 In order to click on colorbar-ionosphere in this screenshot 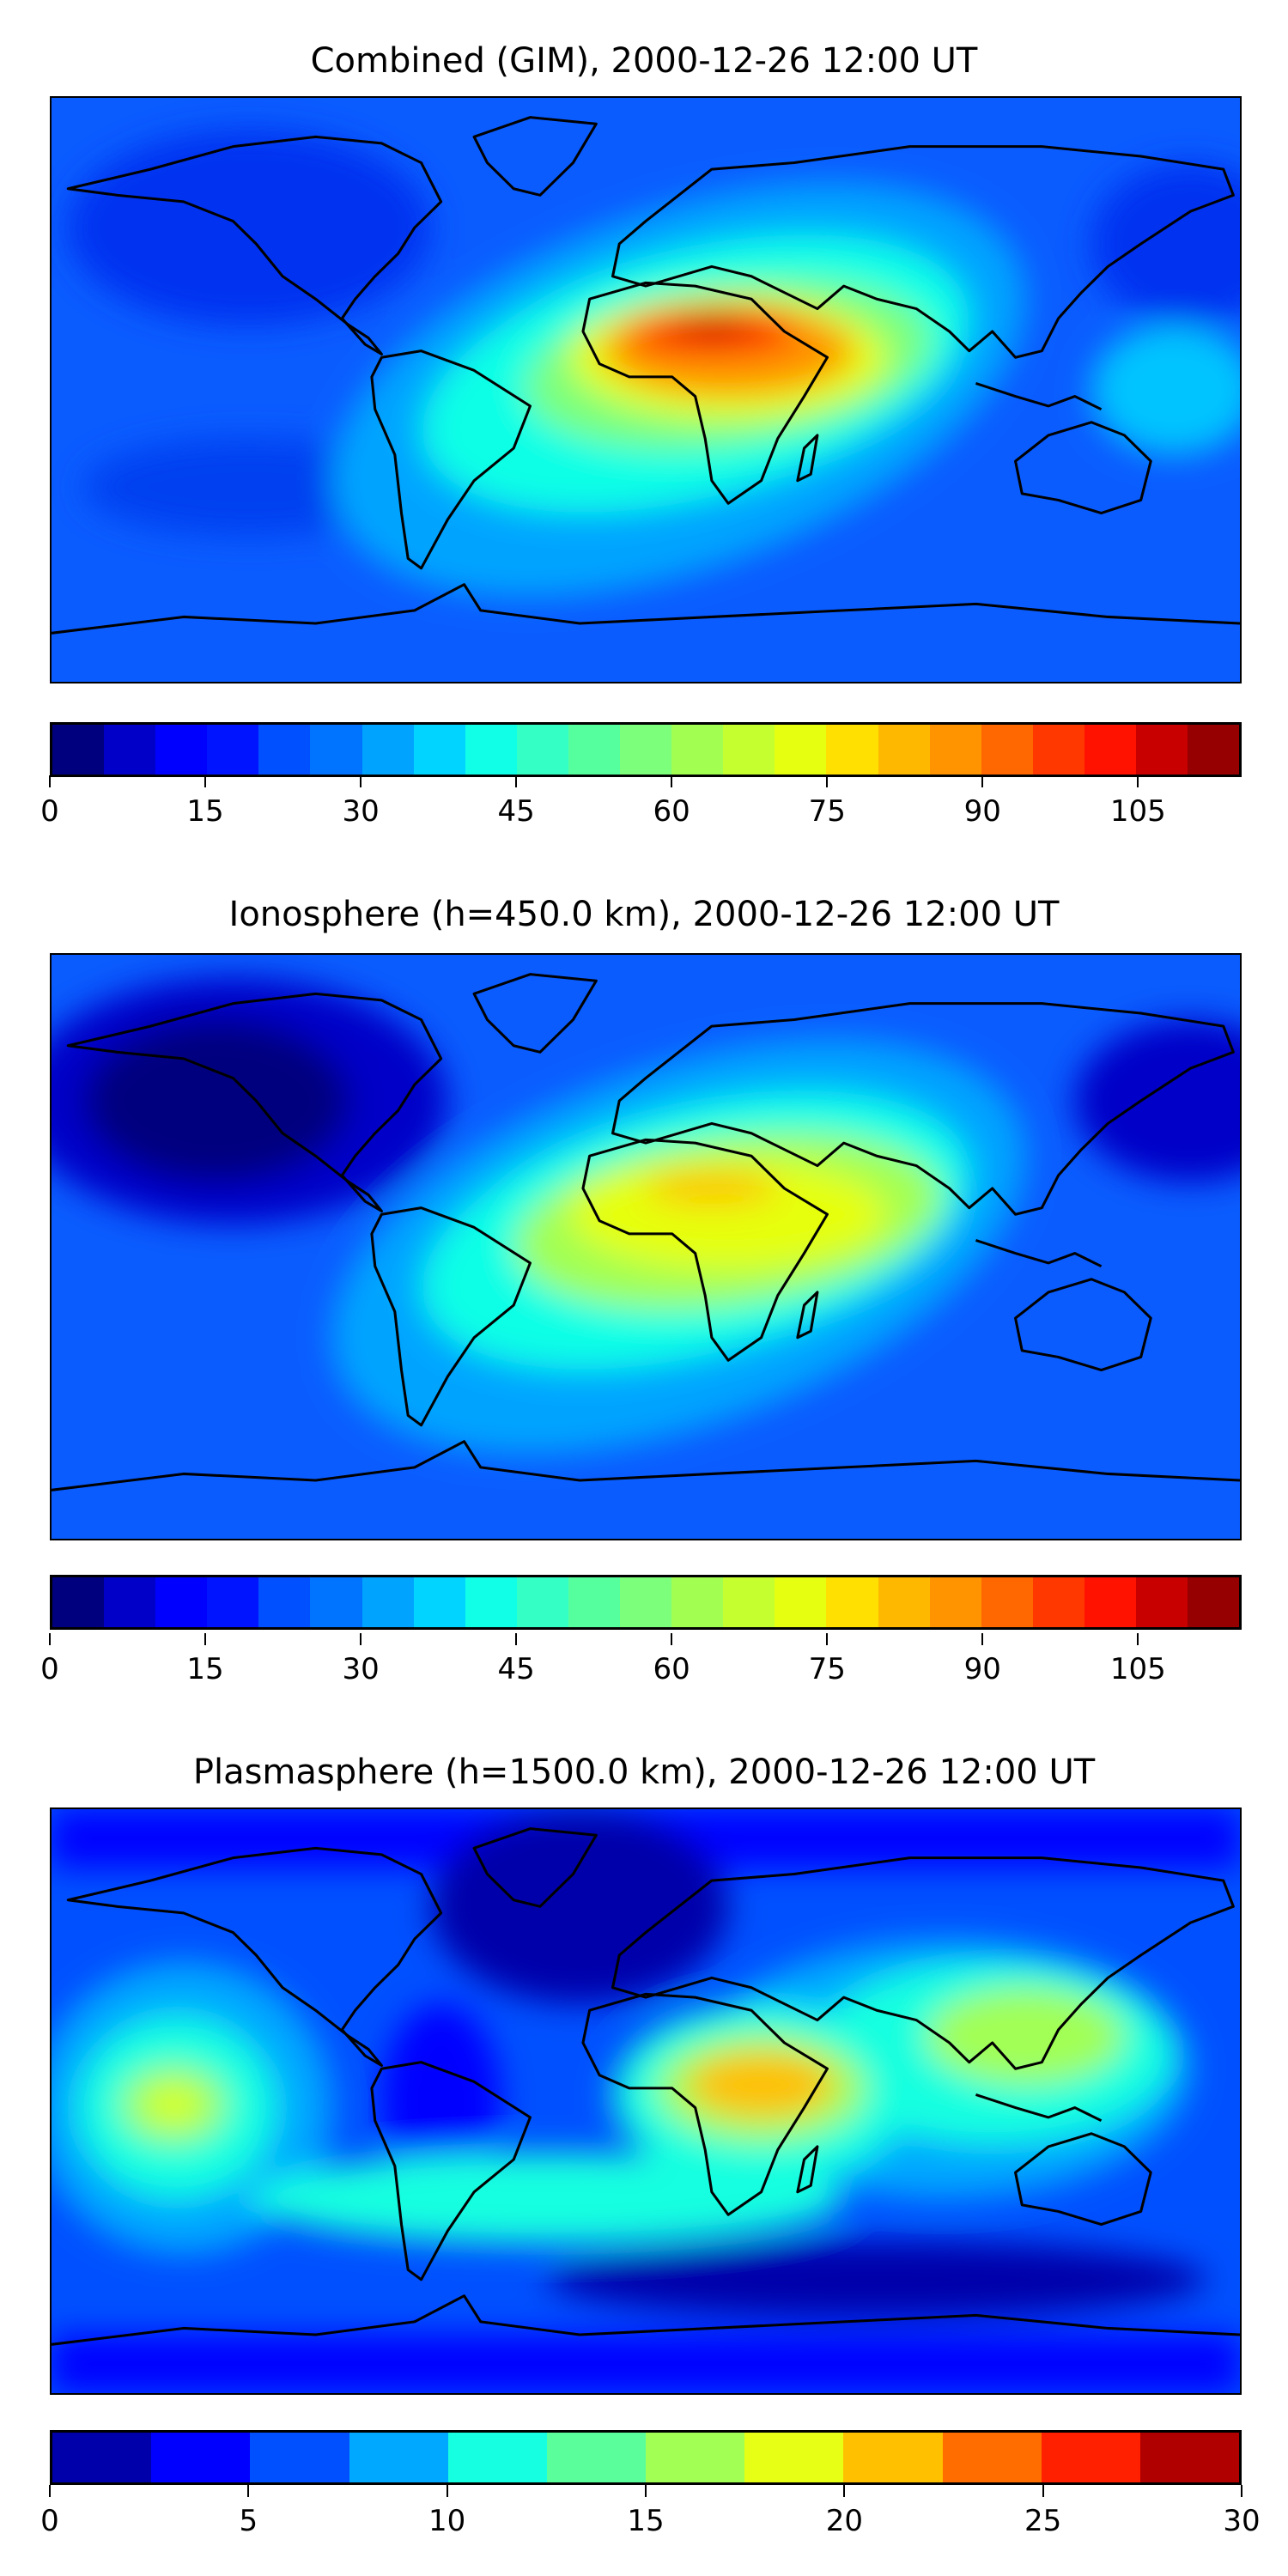, I will do `click(646, 1602)`.